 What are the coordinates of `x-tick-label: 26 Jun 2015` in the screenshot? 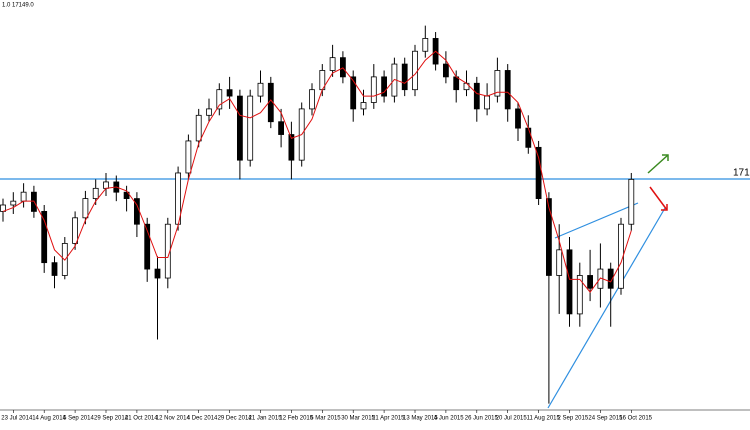 It's located at (482, 419).